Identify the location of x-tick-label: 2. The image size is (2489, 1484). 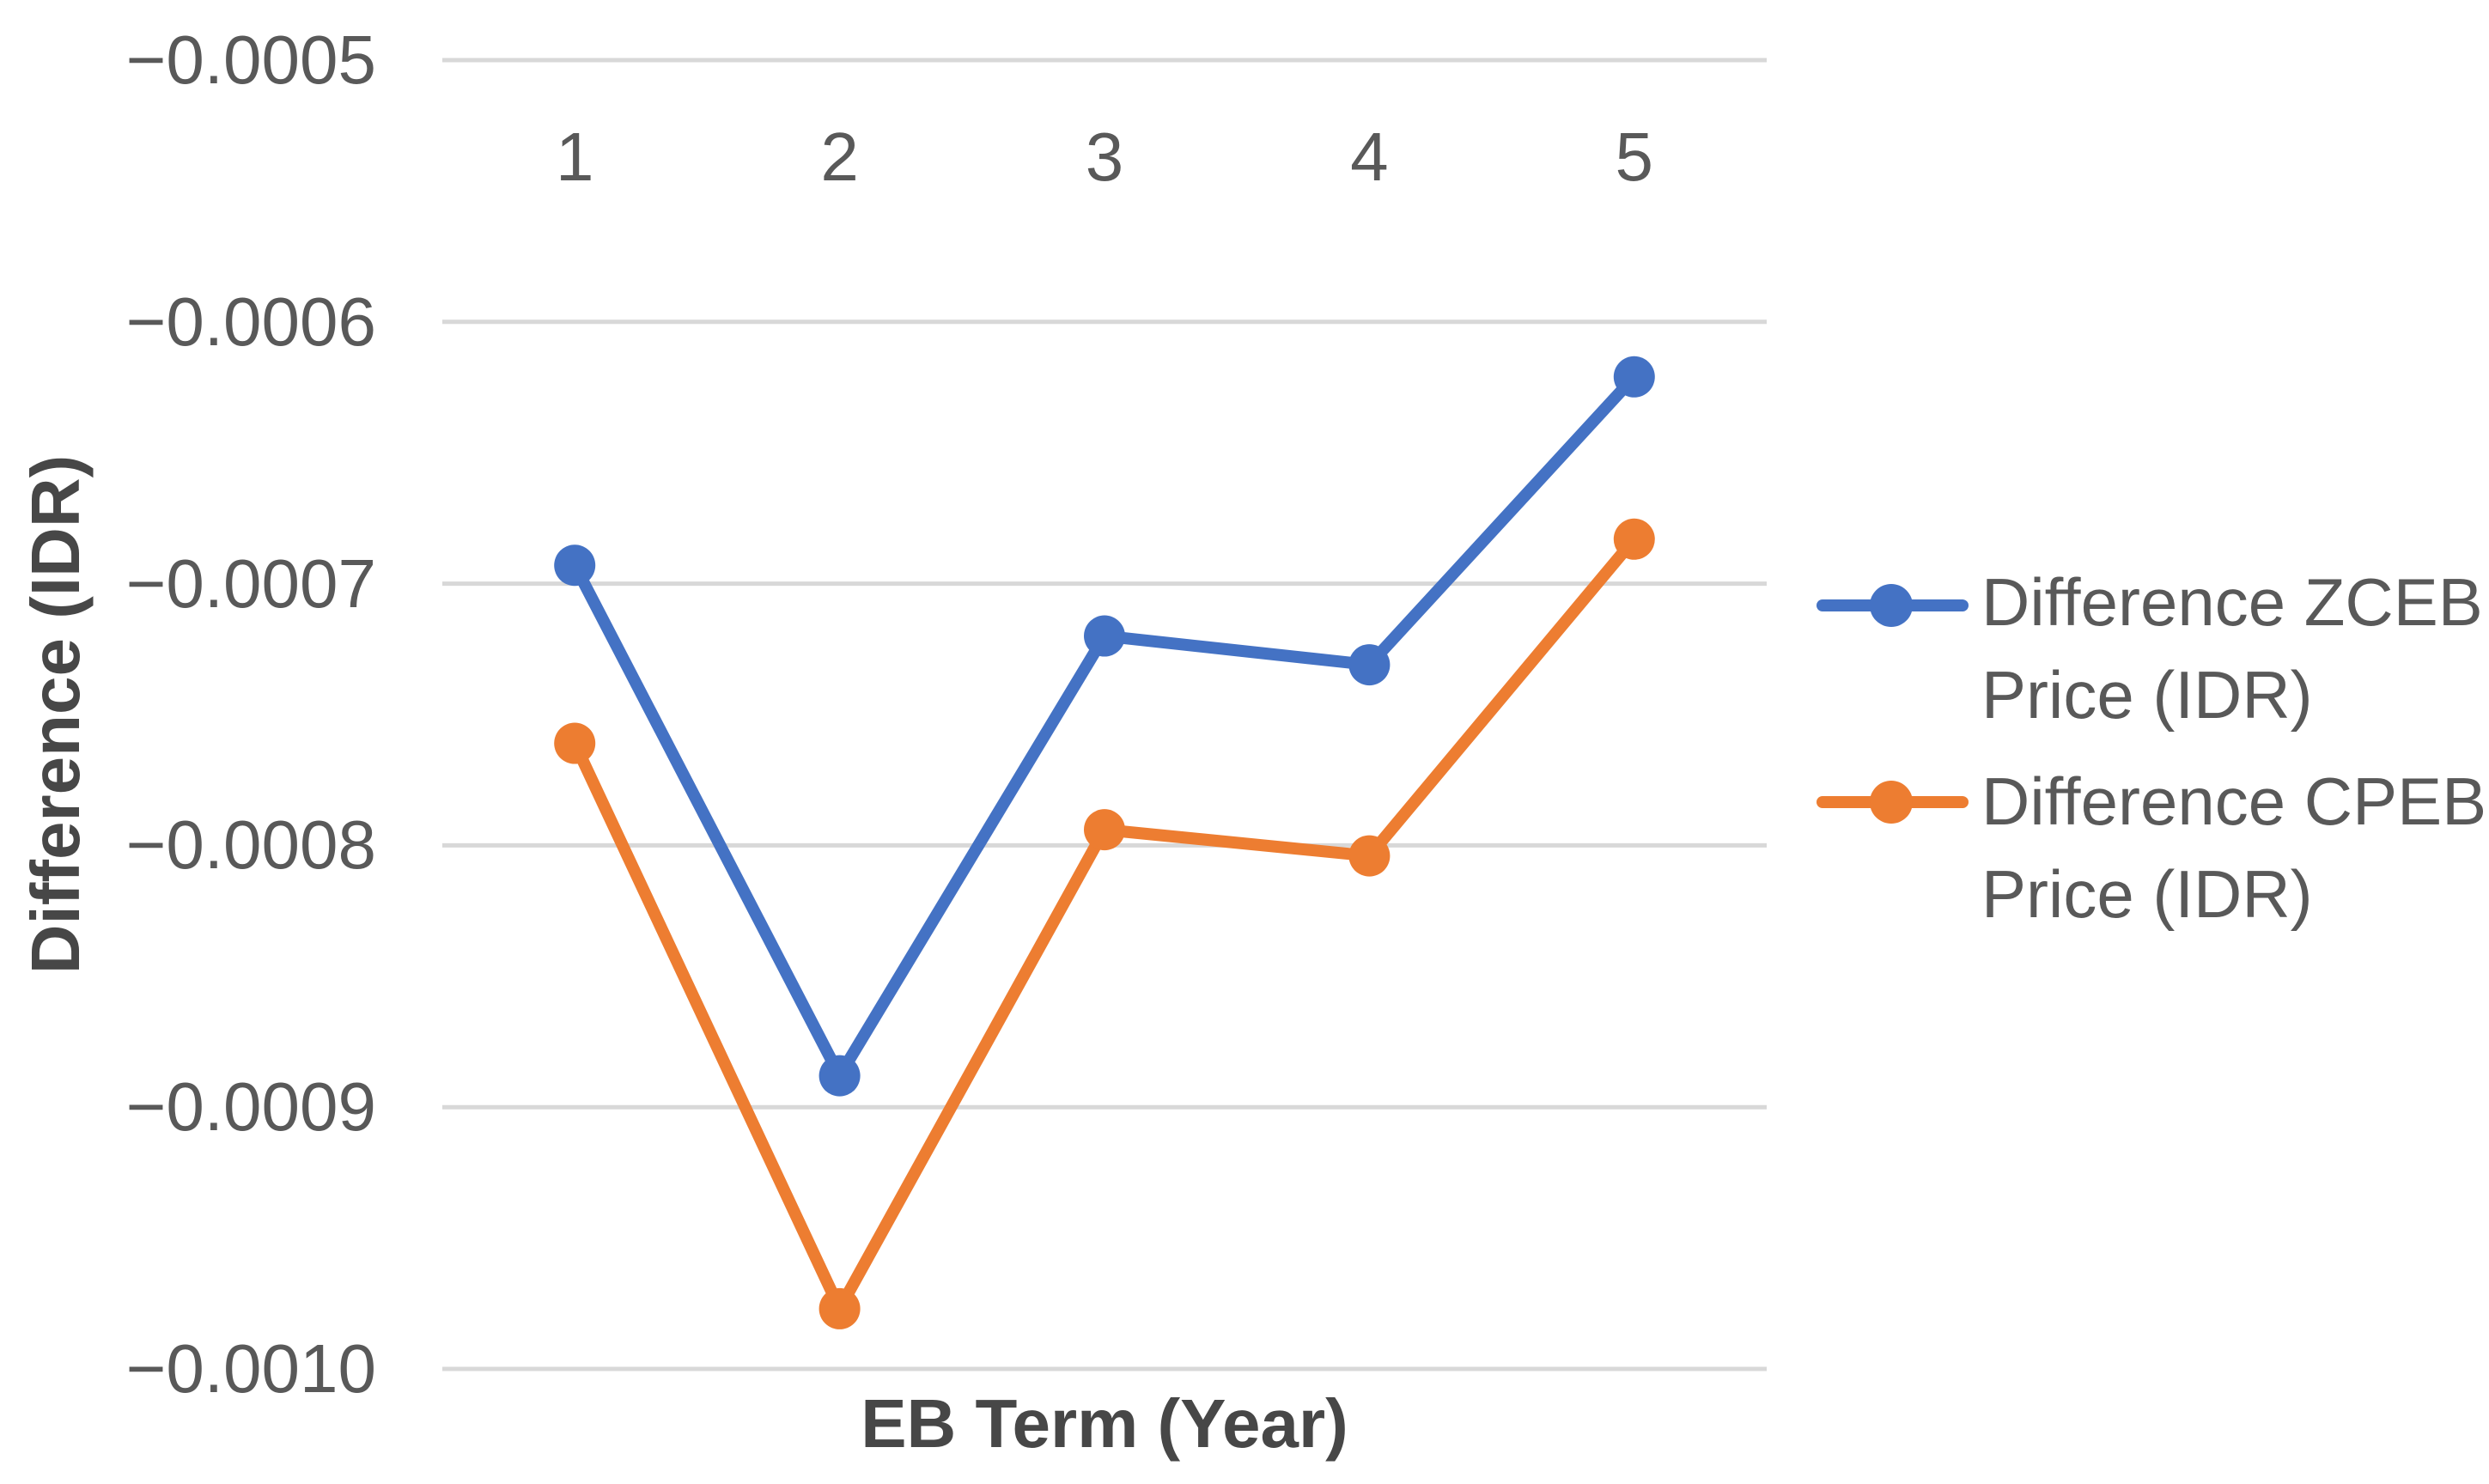
(839, 157).